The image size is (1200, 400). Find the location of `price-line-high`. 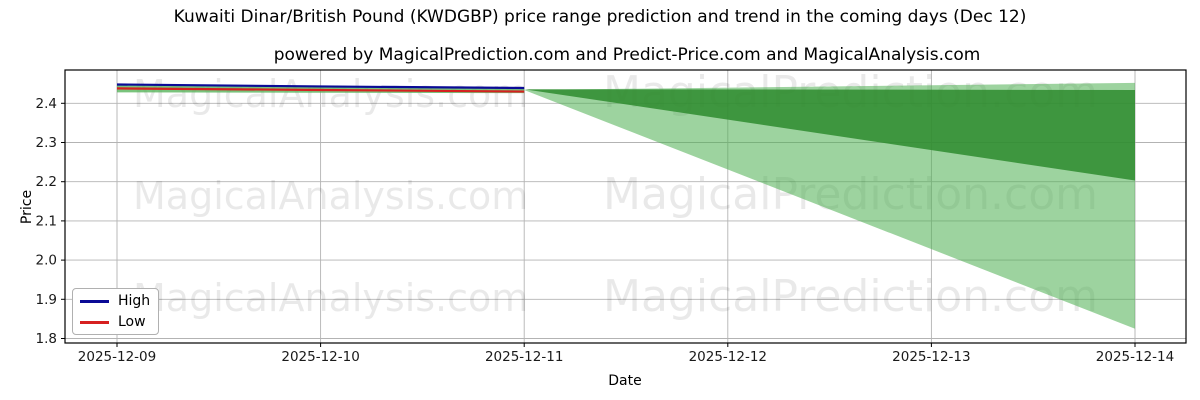

price-line-high is located at coordinates (320, 86).